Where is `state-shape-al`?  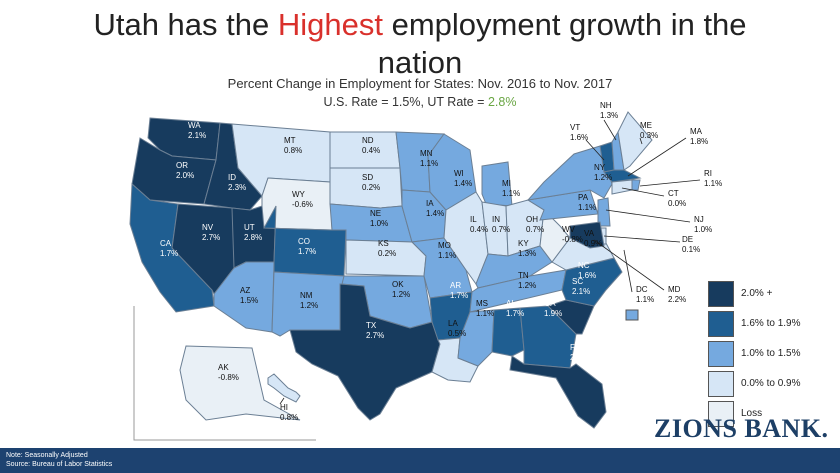 state-shape-al is located at coordinates (508, 332).